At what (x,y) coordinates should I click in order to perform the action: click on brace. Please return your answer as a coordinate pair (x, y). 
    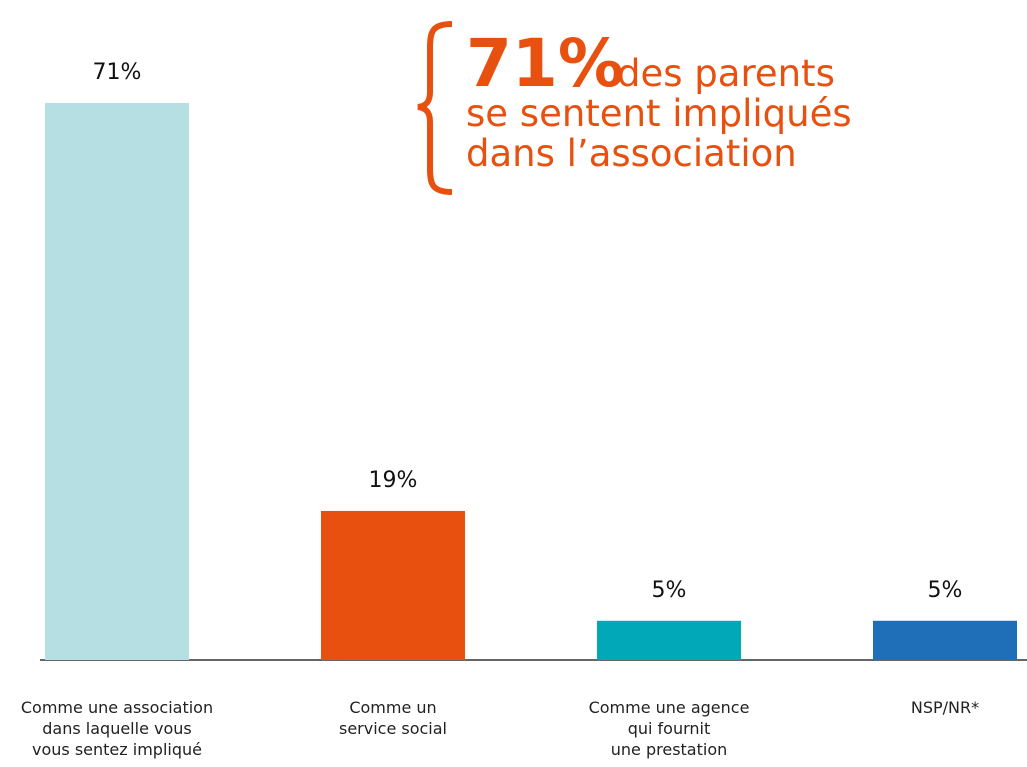
    Looking at the image, I should click on (435, 108).